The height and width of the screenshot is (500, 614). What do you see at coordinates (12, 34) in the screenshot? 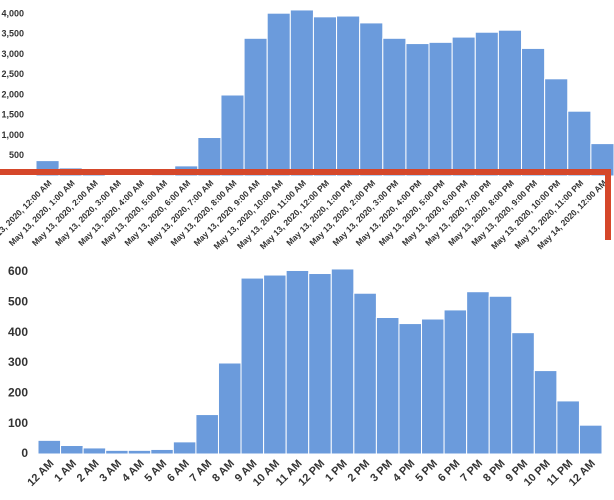
I see `y-tick-label: 3,500` at bounding box center [12, 34].